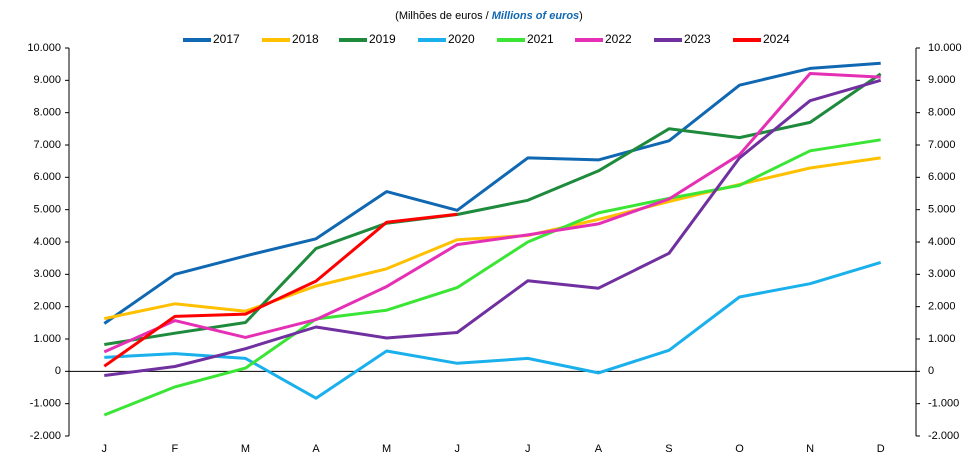 The width and height of the screenshot is (978, 457). I want to click on y-tick-label: -2.000, so click(45, 436).